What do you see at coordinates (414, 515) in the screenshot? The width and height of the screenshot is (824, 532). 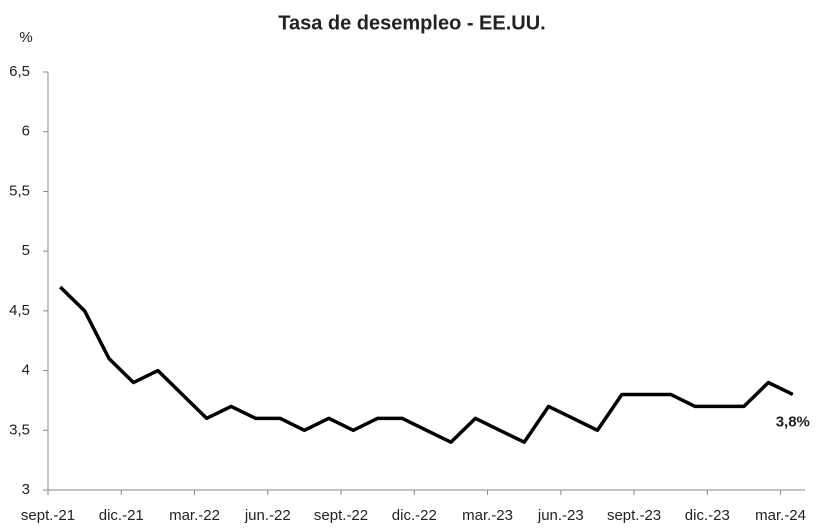 I see `x-tick-label: dic.-22` at bounding box center [414, 515].